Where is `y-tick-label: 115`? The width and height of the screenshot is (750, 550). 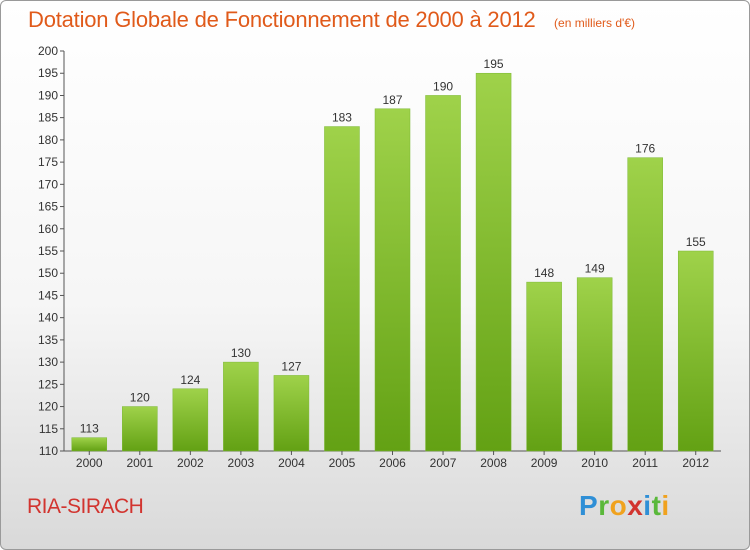 y-tick-label: 115 is located at coordinates (48, 429).